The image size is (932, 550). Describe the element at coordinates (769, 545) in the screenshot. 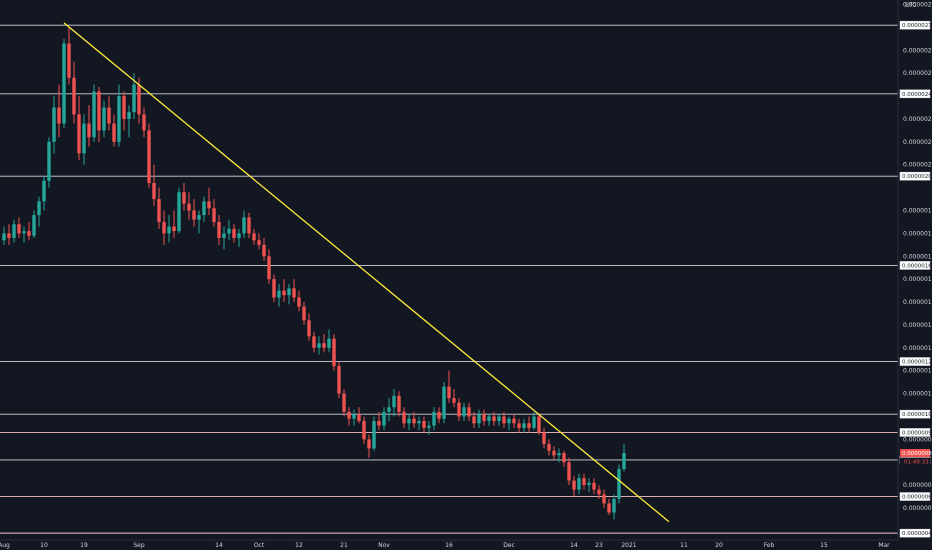

I see `time-tick-label: Feb` at that location.